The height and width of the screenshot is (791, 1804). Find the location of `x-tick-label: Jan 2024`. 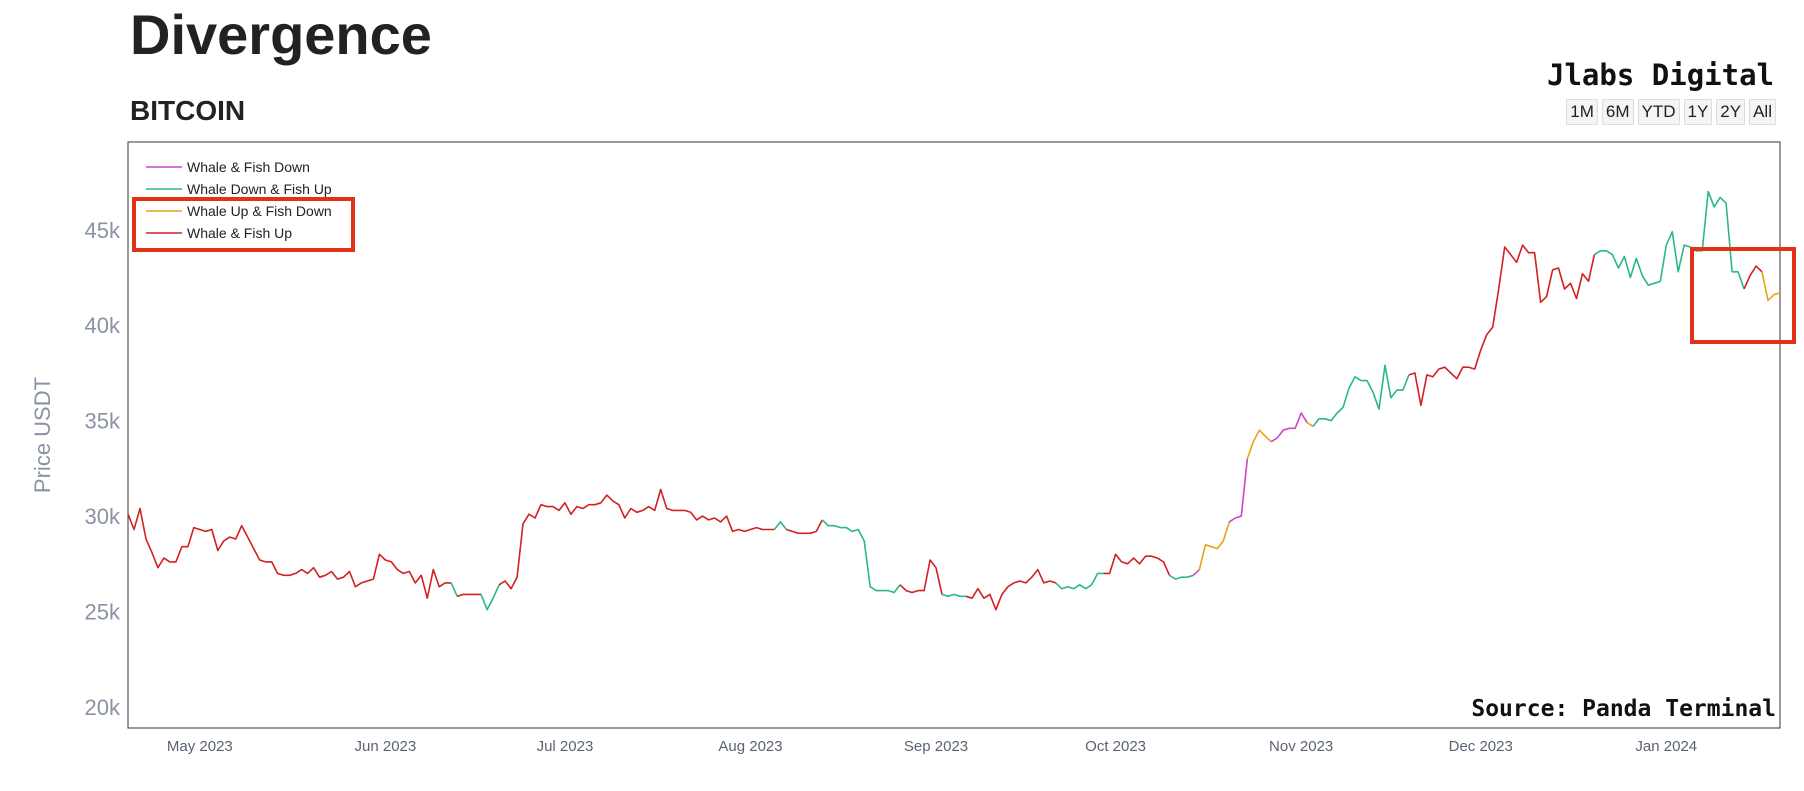

x-tick-label: Jan 2024 is located at coordinates (1666, 746).